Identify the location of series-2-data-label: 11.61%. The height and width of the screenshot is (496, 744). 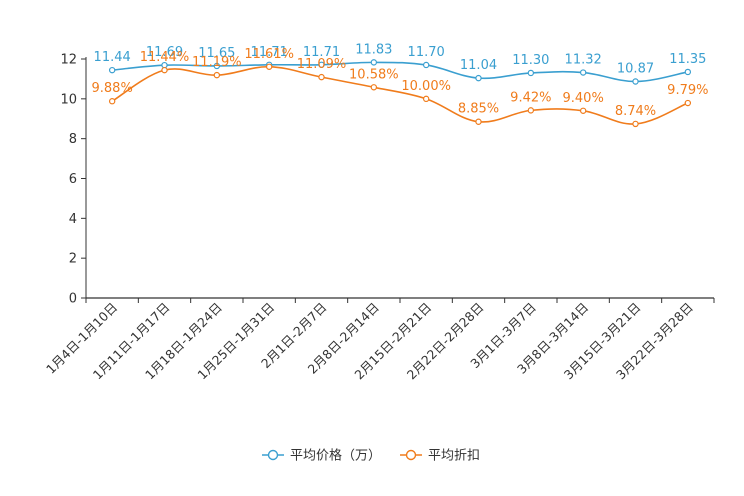
(269, 54).